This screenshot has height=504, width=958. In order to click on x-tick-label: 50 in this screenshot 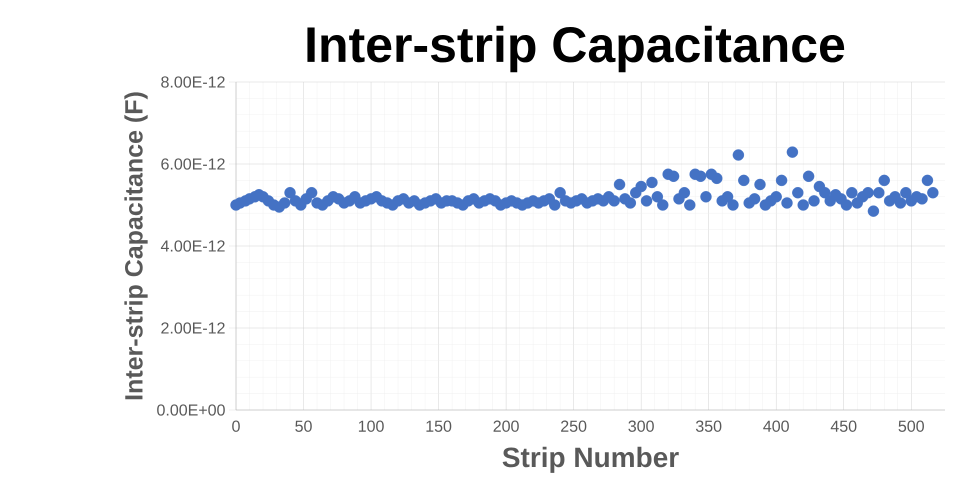, I will do `click(303, 426)`.